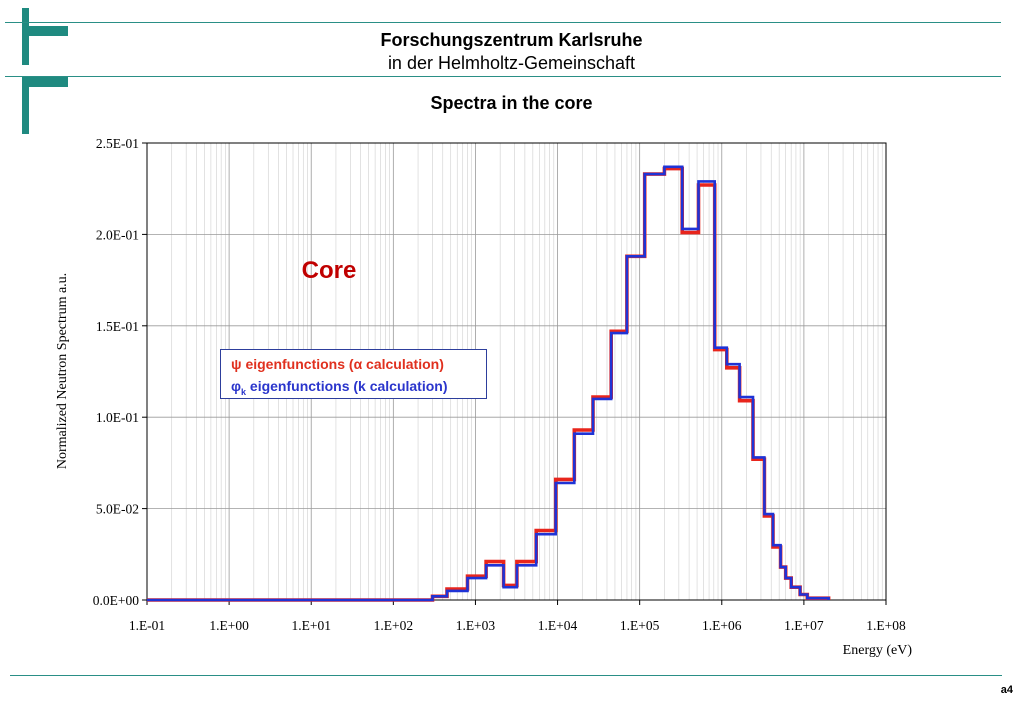 The image size is (1023, 708). I want to click on legend-text-phi: eigenfunctions (k calculation), so click(347, 386).